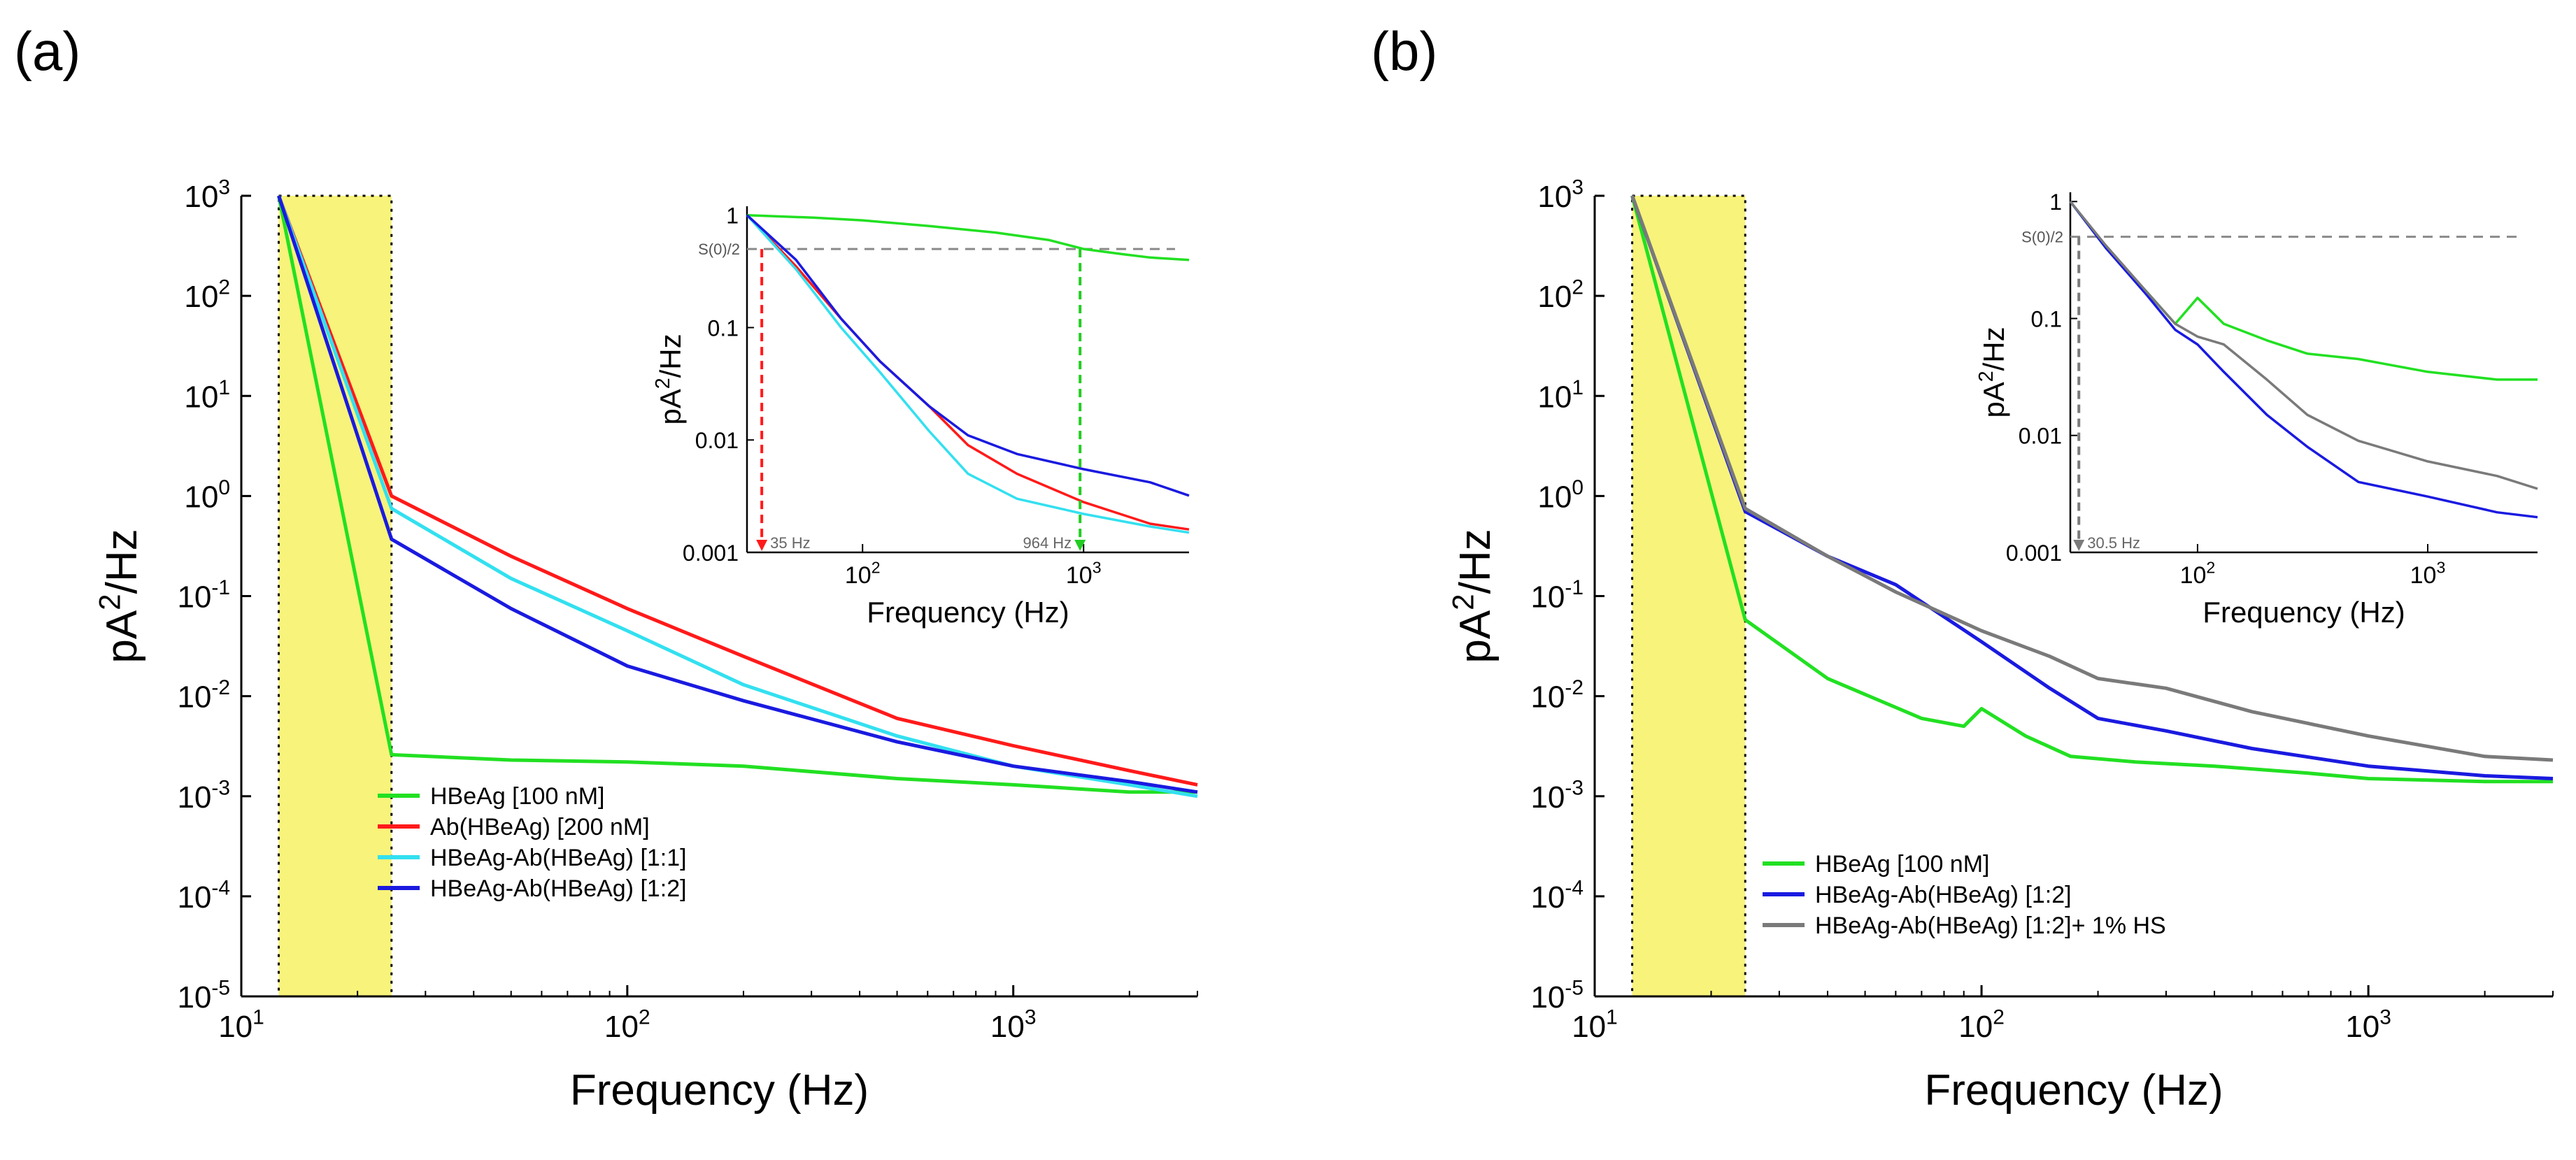 The height and width of the screenshot is (1160, 2576). I want to click on legend-label: HBeAg-Ab(HBeAg) [1:2]+ 1% HS, so click(1990, 926).